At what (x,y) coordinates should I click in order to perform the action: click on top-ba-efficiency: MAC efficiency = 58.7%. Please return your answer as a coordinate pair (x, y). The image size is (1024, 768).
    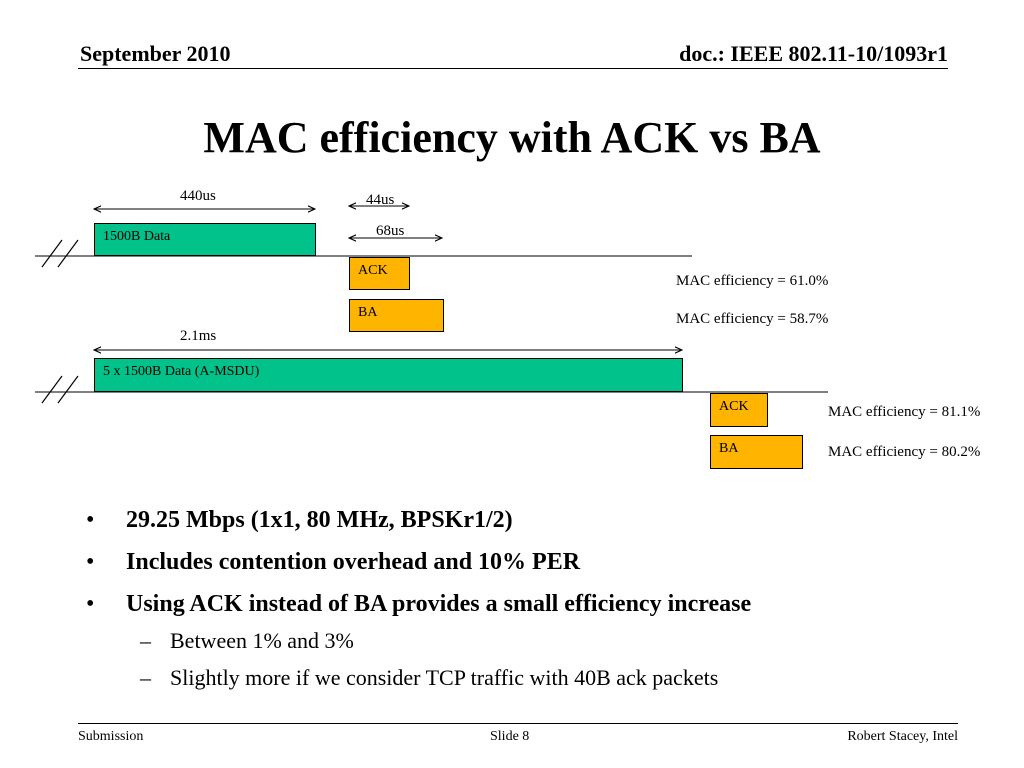
    Looking at the image, I should click on (752, 319).